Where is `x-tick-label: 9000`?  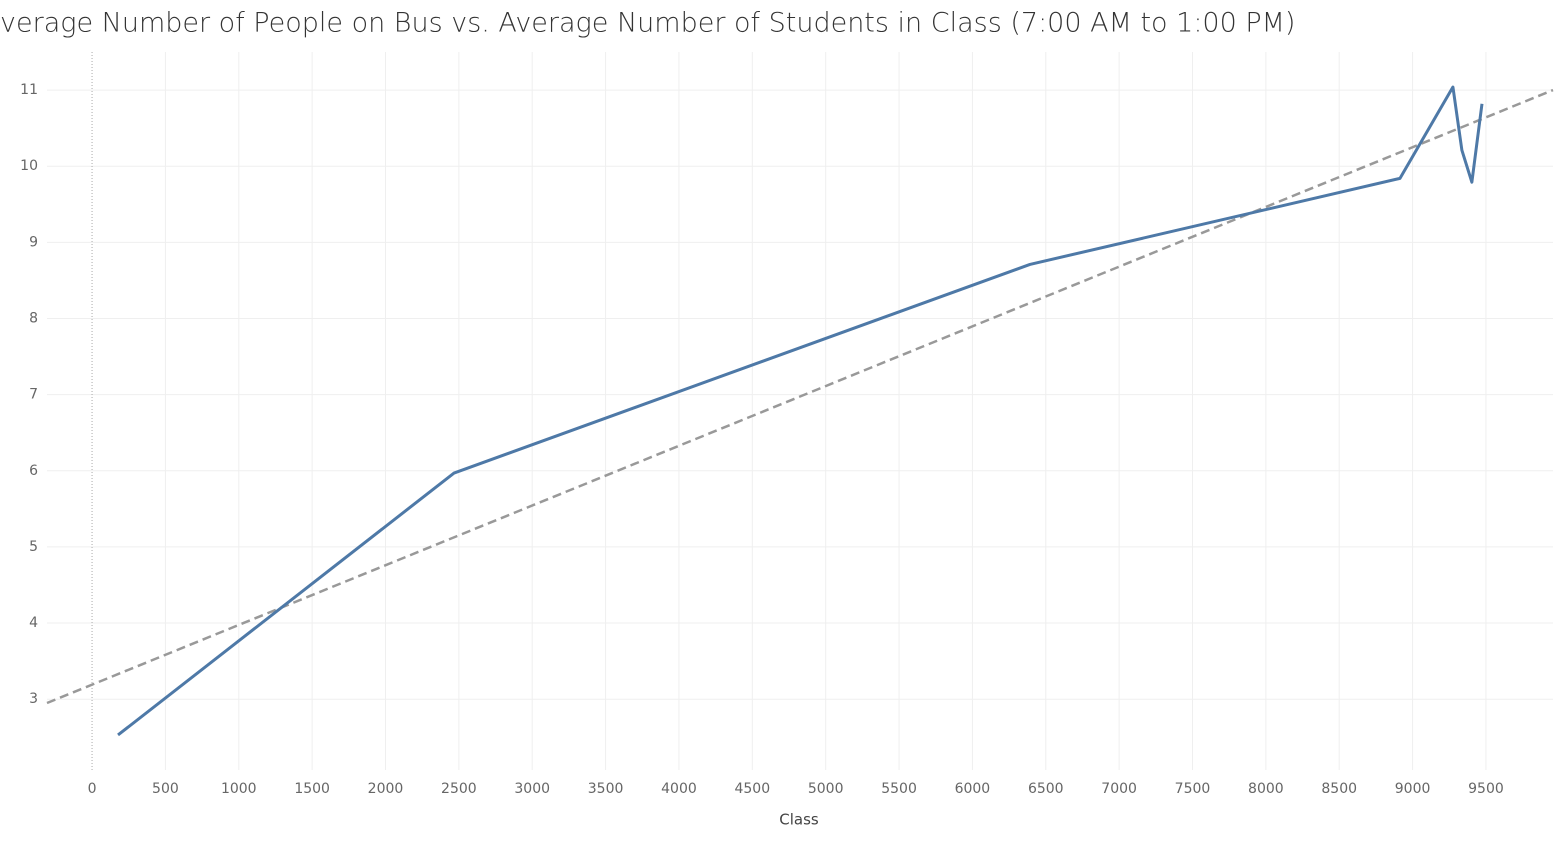 x-tick-label: 9000 is located at coordinates (1413, 789).